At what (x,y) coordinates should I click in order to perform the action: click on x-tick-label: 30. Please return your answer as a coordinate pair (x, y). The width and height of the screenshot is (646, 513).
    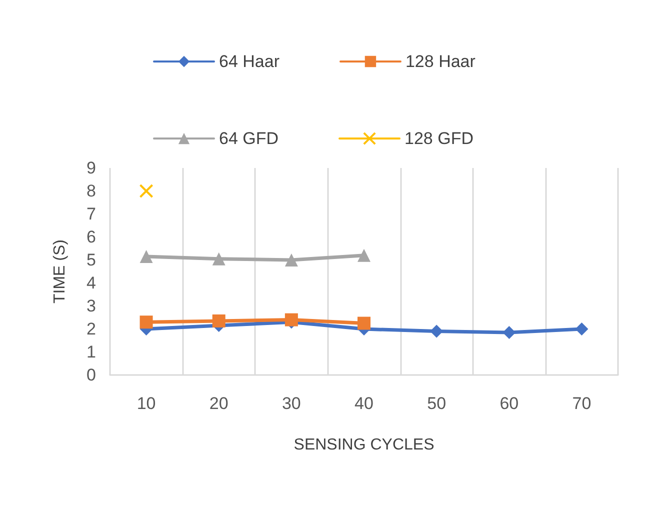
    Looking at the image, I should click on (291, 403).